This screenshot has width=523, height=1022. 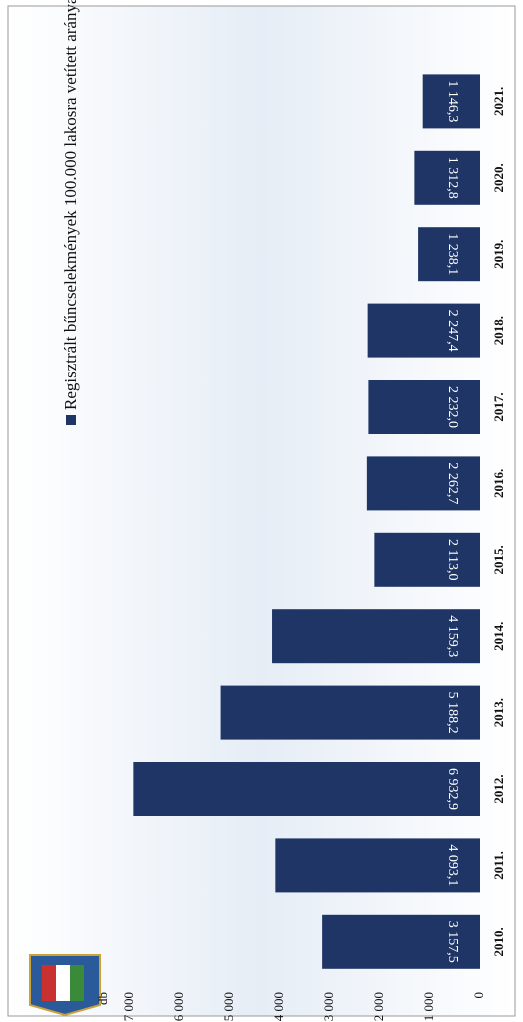 What do you see at coordinates (452, 331) in the screenshot?
I see `value-label: 2 247,4` at bounding box center [452, 331].